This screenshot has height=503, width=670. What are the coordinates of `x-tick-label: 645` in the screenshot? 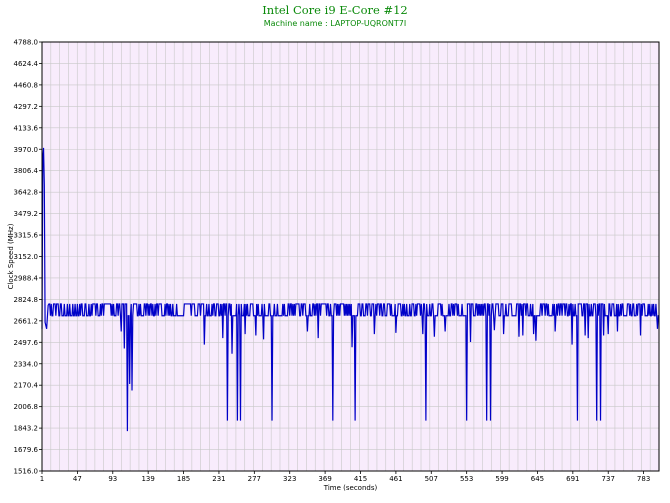 It's located at (537, 479).